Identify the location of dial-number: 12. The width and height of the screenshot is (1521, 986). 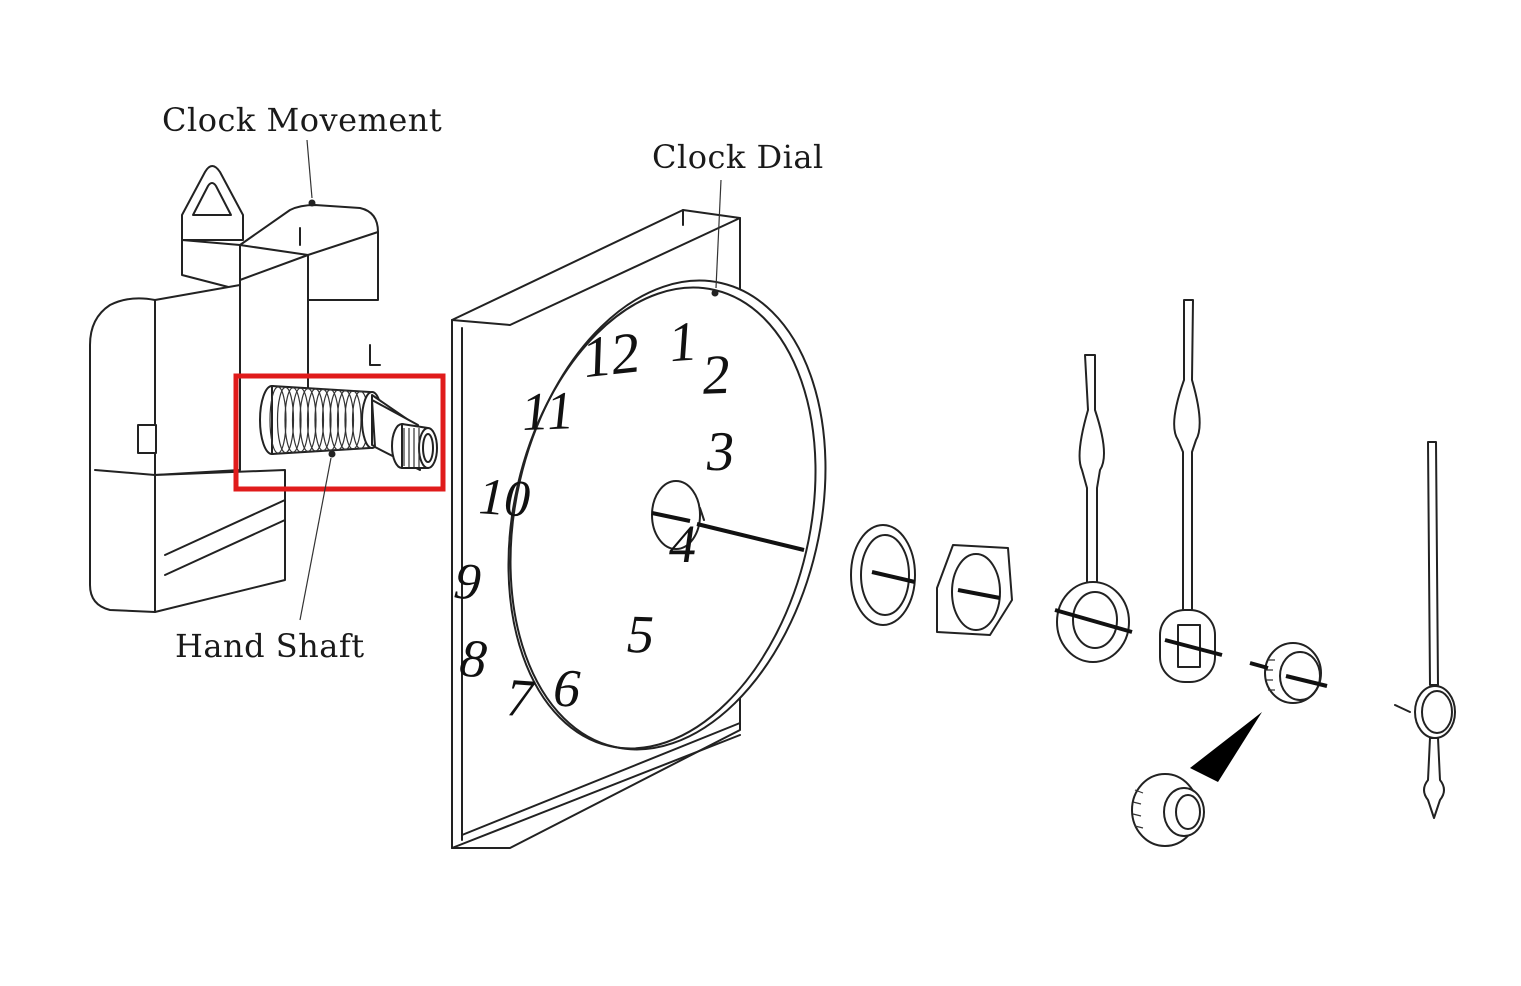
(612, 354).